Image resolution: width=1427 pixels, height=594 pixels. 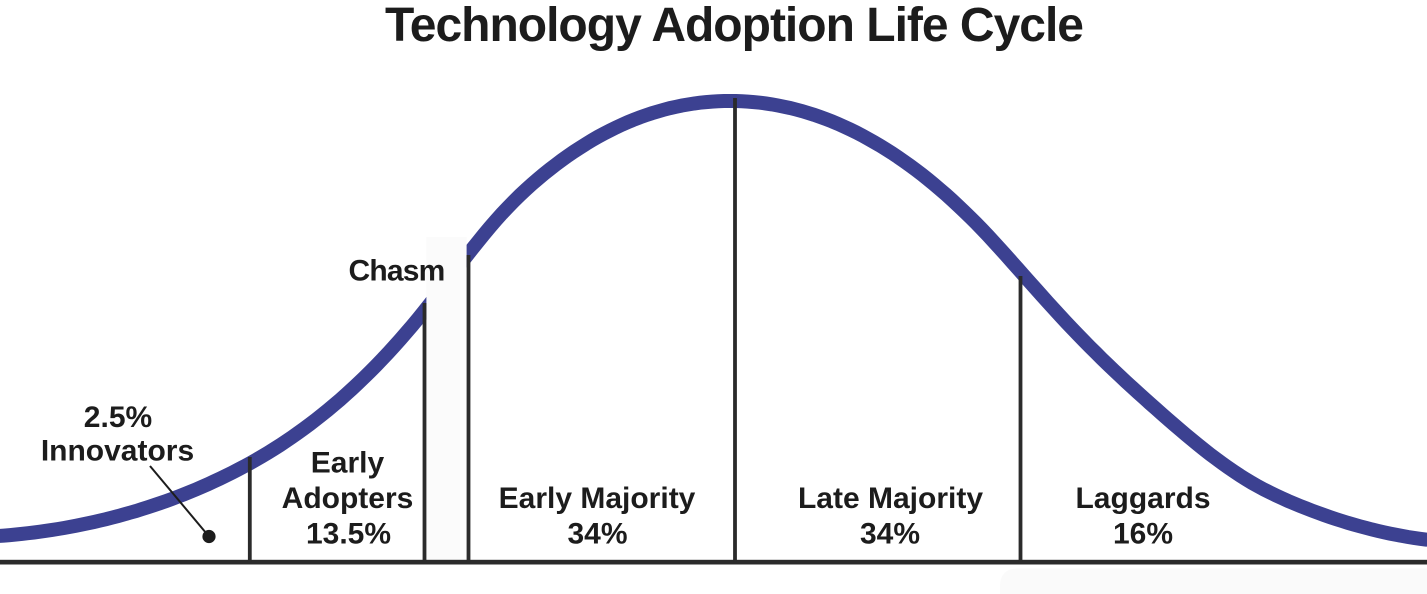 I want to click on svg-text: Technology Adoption Life Cycle, so click(x=734, y=26).